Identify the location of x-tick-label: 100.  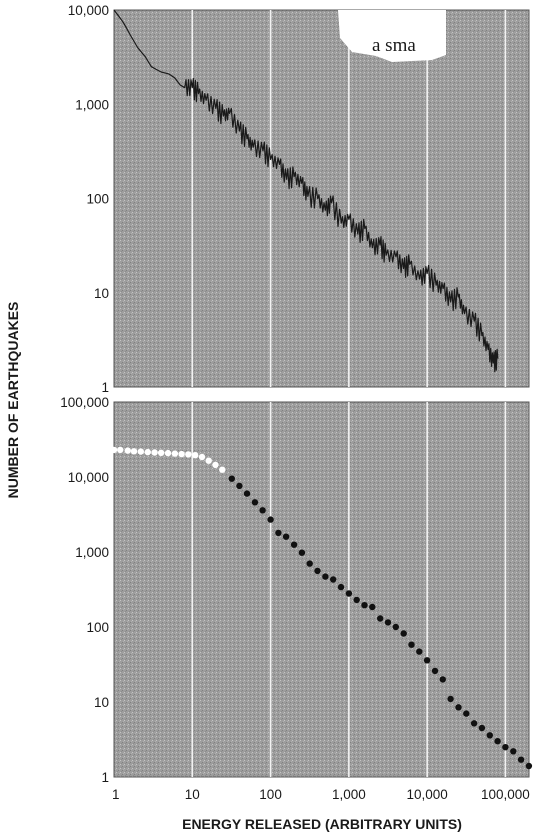
(270, 794).